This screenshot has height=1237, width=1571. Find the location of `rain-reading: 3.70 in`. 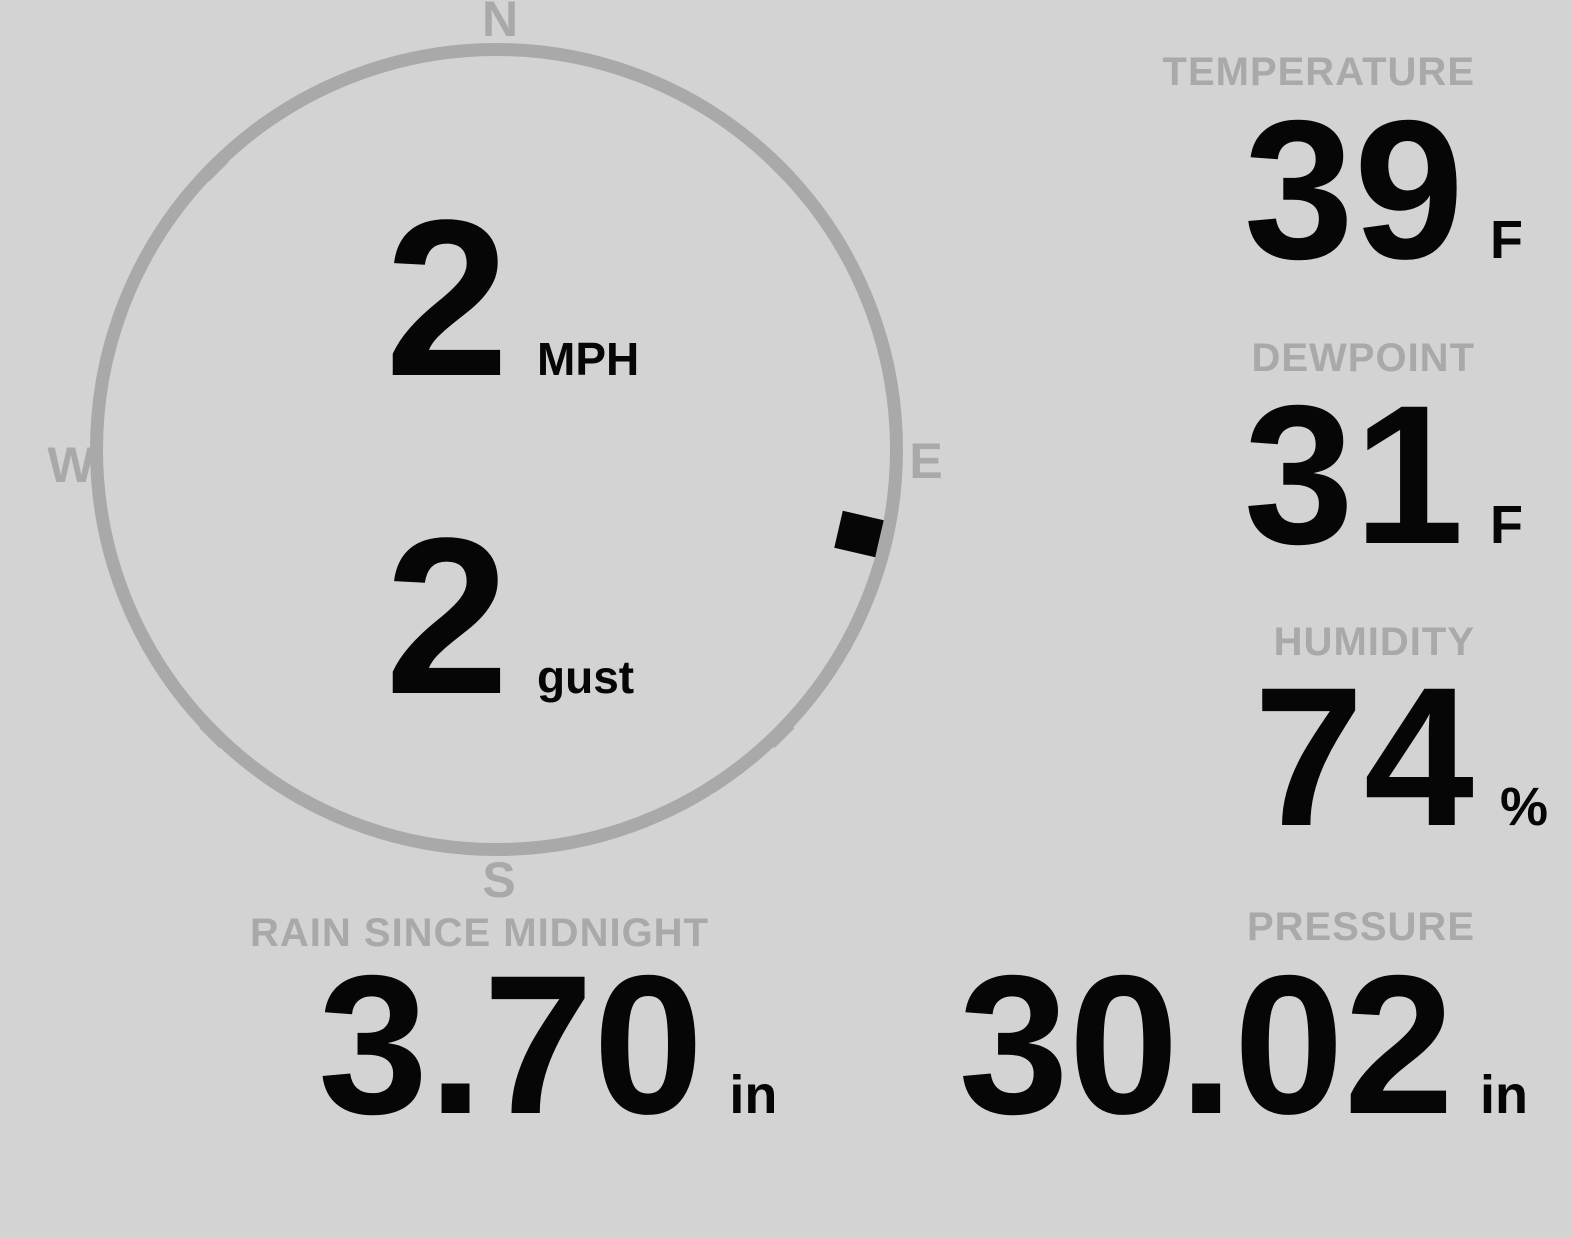

rain-reading: 3.70 in is located at coordinates (547, 1045).